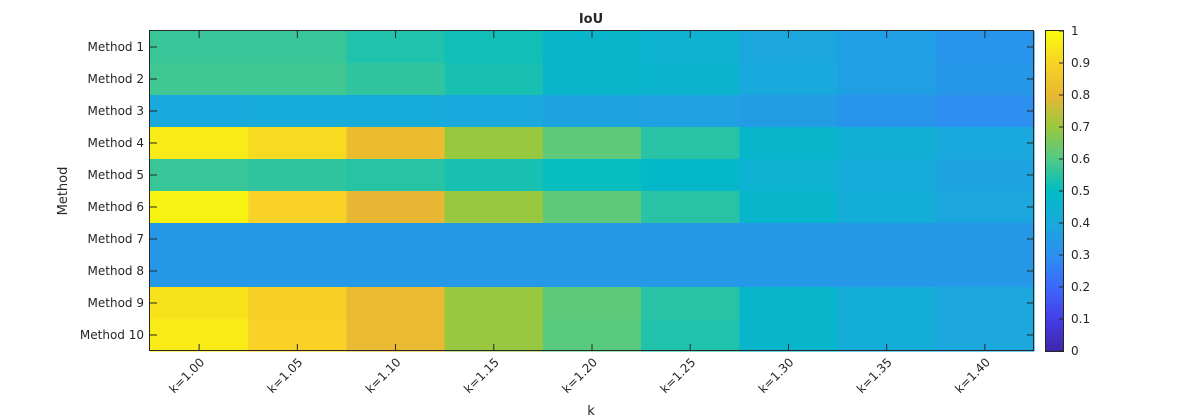 This screenshot has width=1200, height=420. I want to click on y-tick-label: Method 6, so click(116, 207).